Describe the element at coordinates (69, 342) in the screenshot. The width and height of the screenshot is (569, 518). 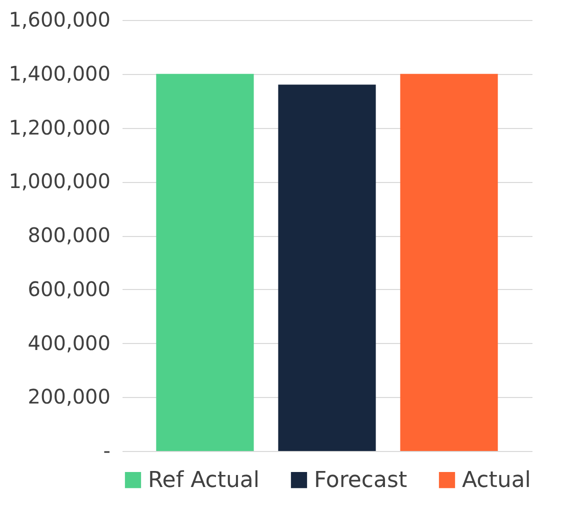
I see `y-tick-label: 400,000` at that location.